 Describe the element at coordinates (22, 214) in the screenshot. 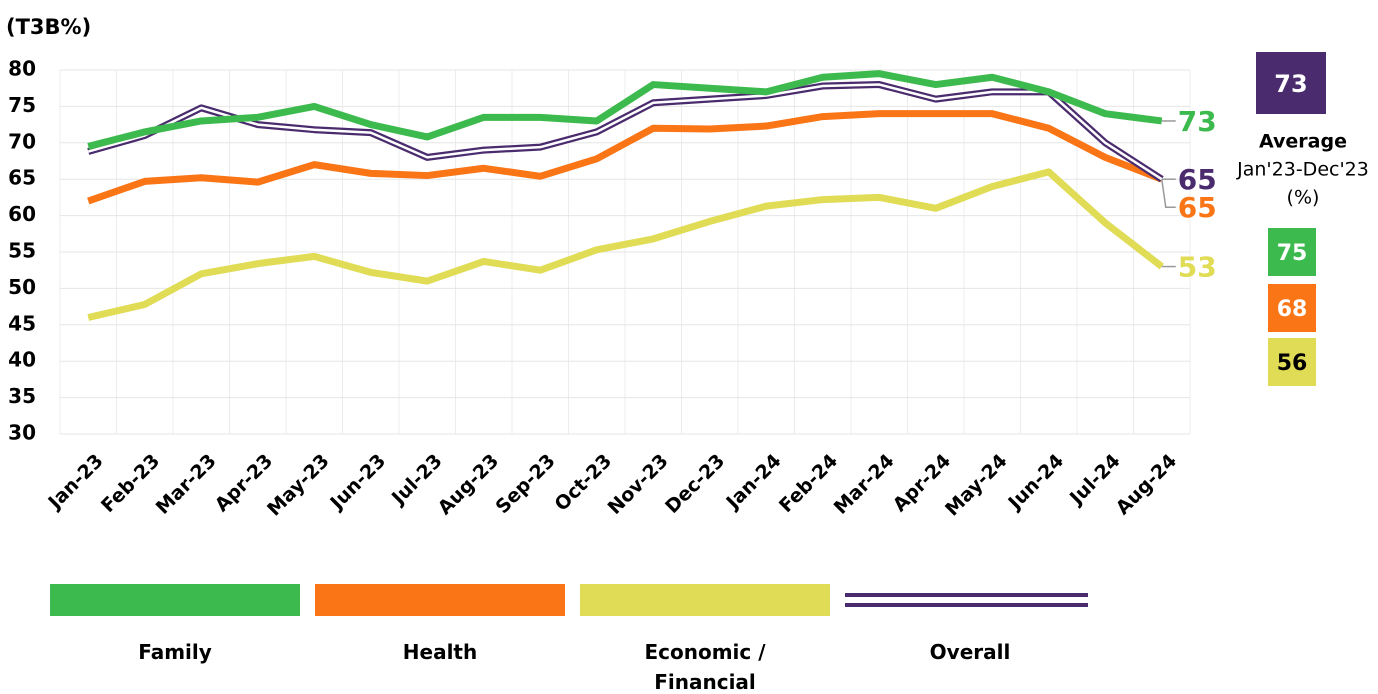

I see `y-tick-label: 60` at that location.